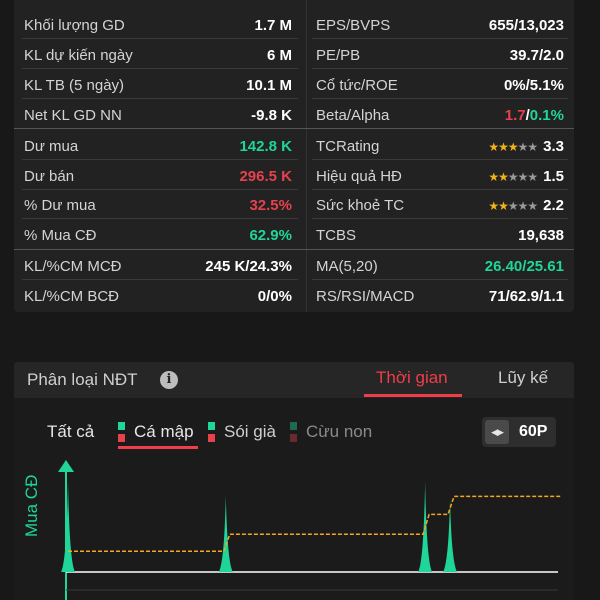  Describe the element at coordinates (294, 380) in the screenshot. I see `panel-header: Phân loại NĐT i Thời gian Lũy kế` at that location.